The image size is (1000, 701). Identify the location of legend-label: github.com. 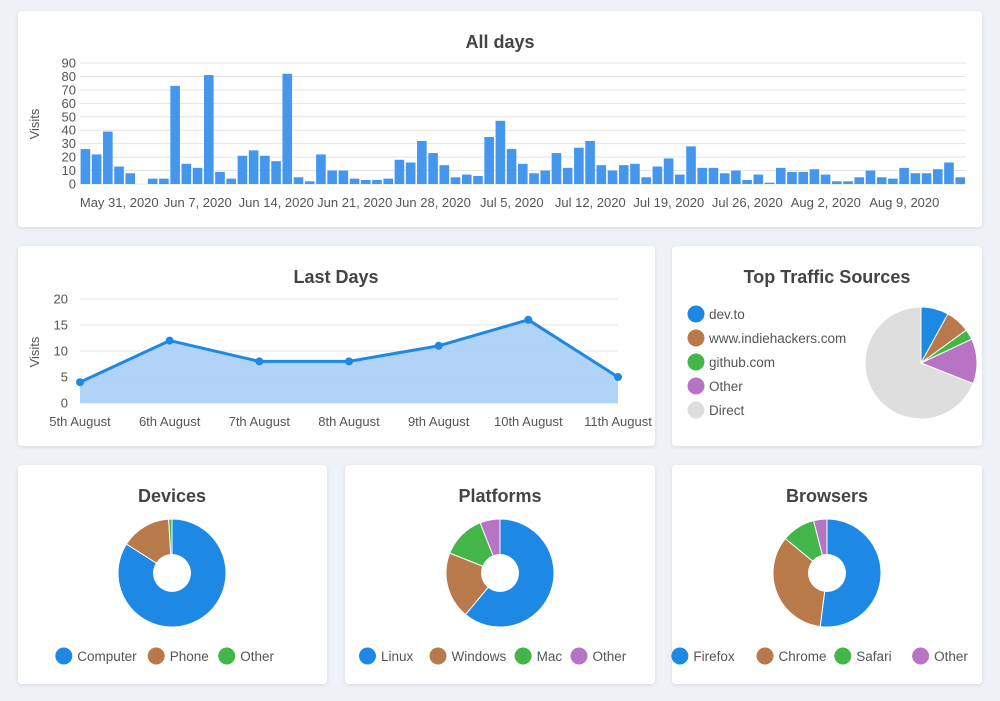
(742, 362).